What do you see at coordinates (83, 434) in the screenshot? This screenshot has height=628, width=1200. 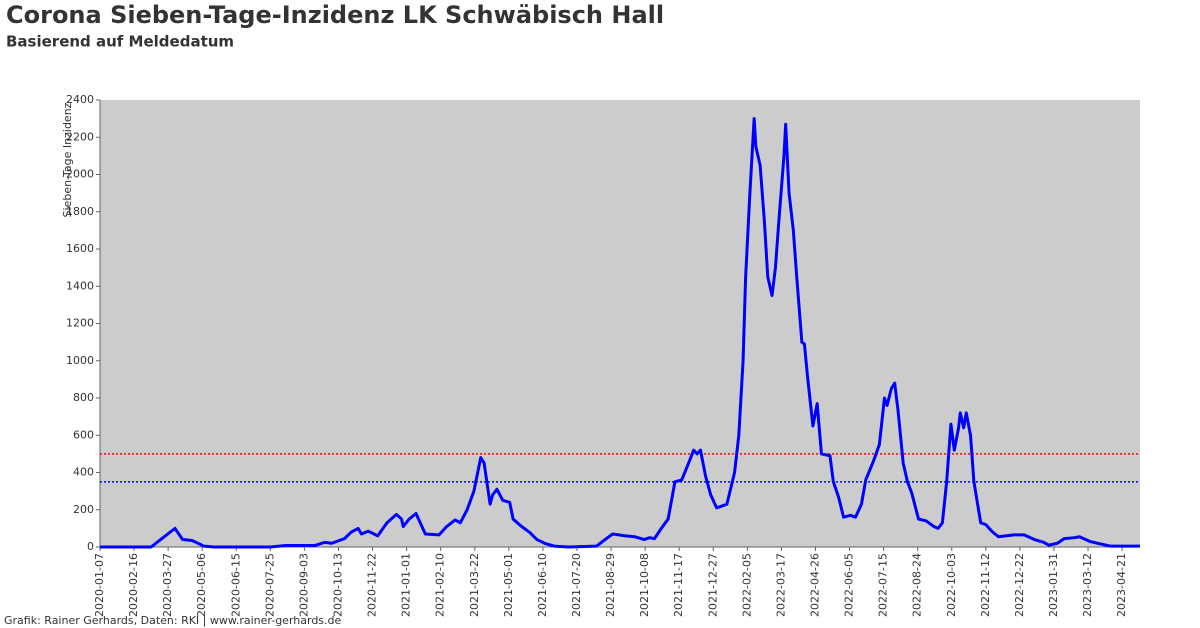 I see `y-tick-label: 600` at bounding box center [83, 434].